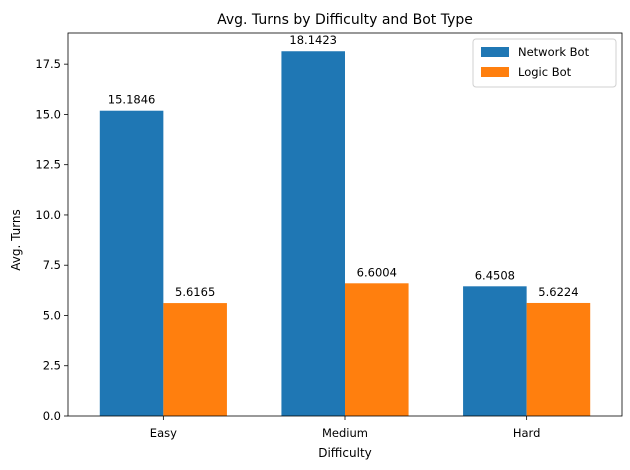 The image size is (630, 470). I want to click on y-tick-label: 17.5, so click(48, 64).